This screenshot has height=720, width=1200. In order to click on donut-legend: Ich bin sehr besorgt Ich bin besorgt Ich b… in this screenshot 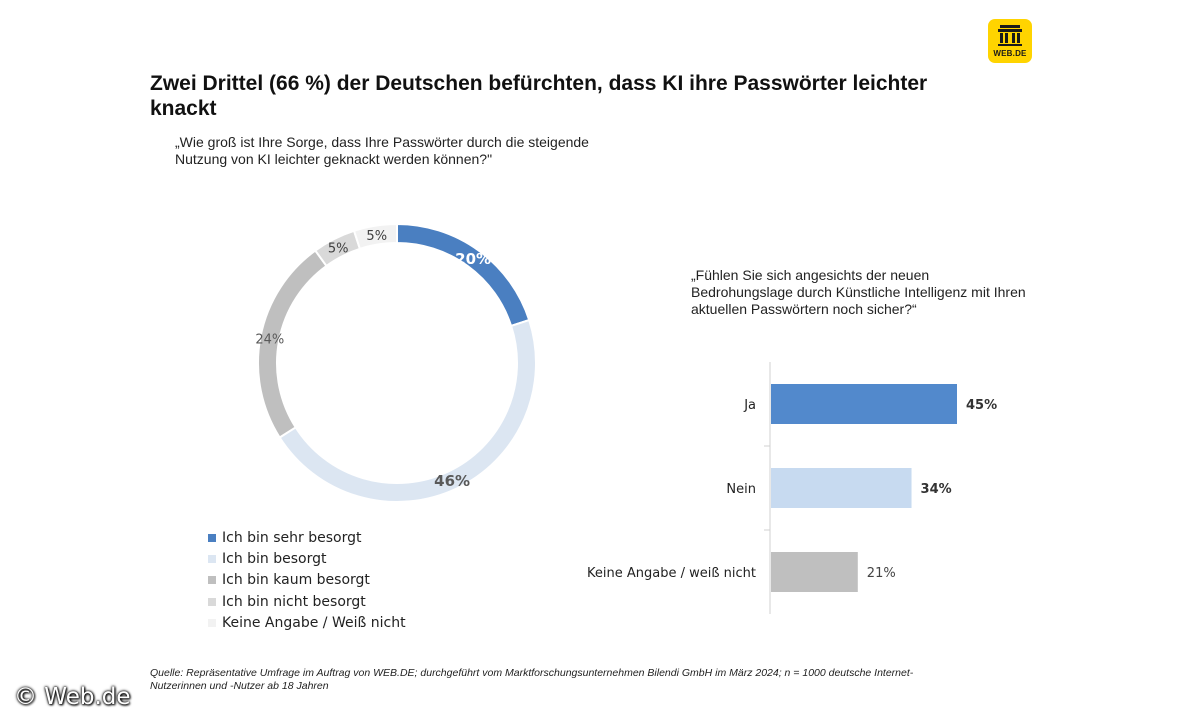, I will do `click(307, 580)`.